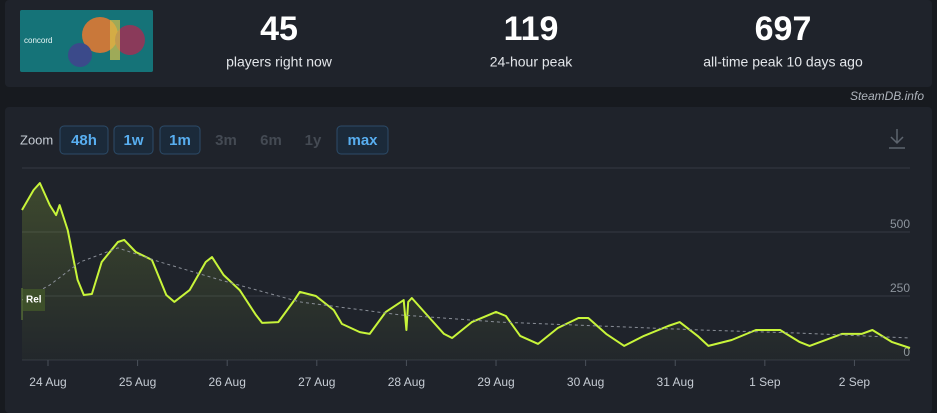 Image resolution: width=937 pixels, height=413 pixels. What do you see at coordinates (313, 140) in the screenshot?
I see `zoom-button-label: 1y` at bounding box center [313, 140].